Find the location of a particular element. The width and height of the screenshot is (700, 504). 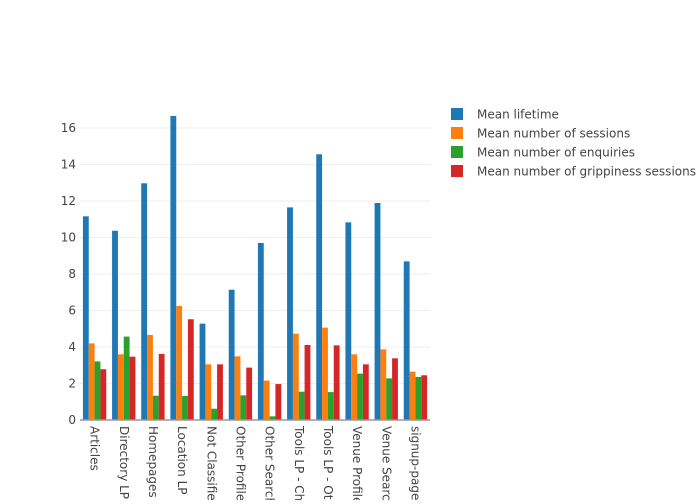

x-tick-label: Venue Search is located at coordinates (386, 463).